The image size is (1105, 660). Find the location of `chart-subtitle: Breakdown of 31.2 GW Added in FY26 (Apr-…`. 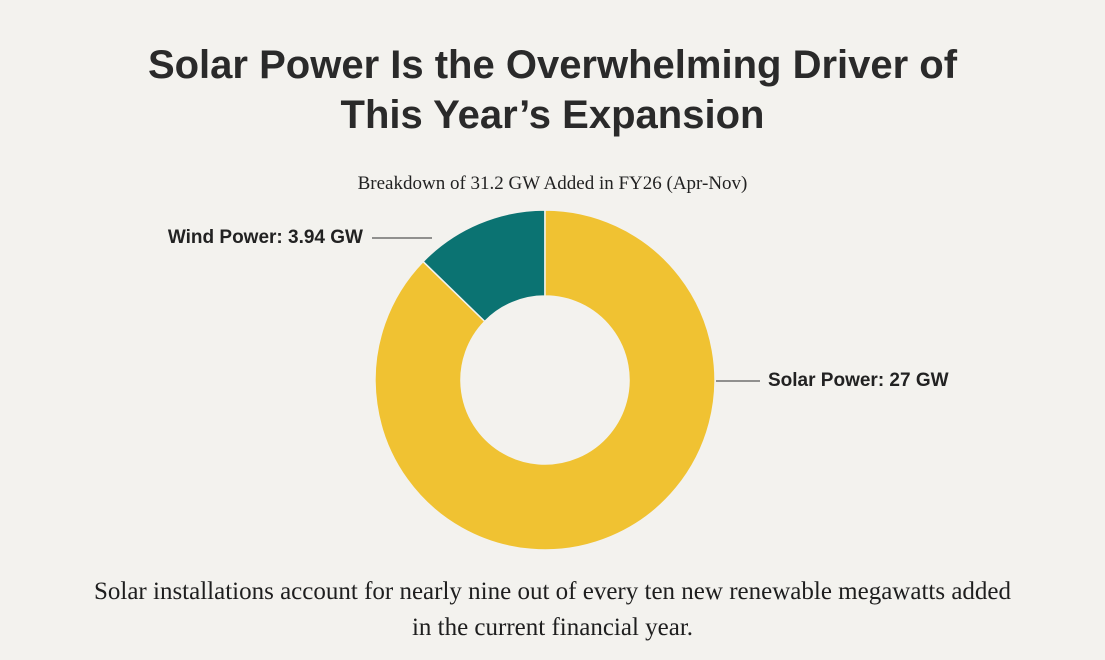

chart-subtitle: Breakdown of 31.2 GW Added in FY26 (Apr-… is located at coordinates (552, 183).